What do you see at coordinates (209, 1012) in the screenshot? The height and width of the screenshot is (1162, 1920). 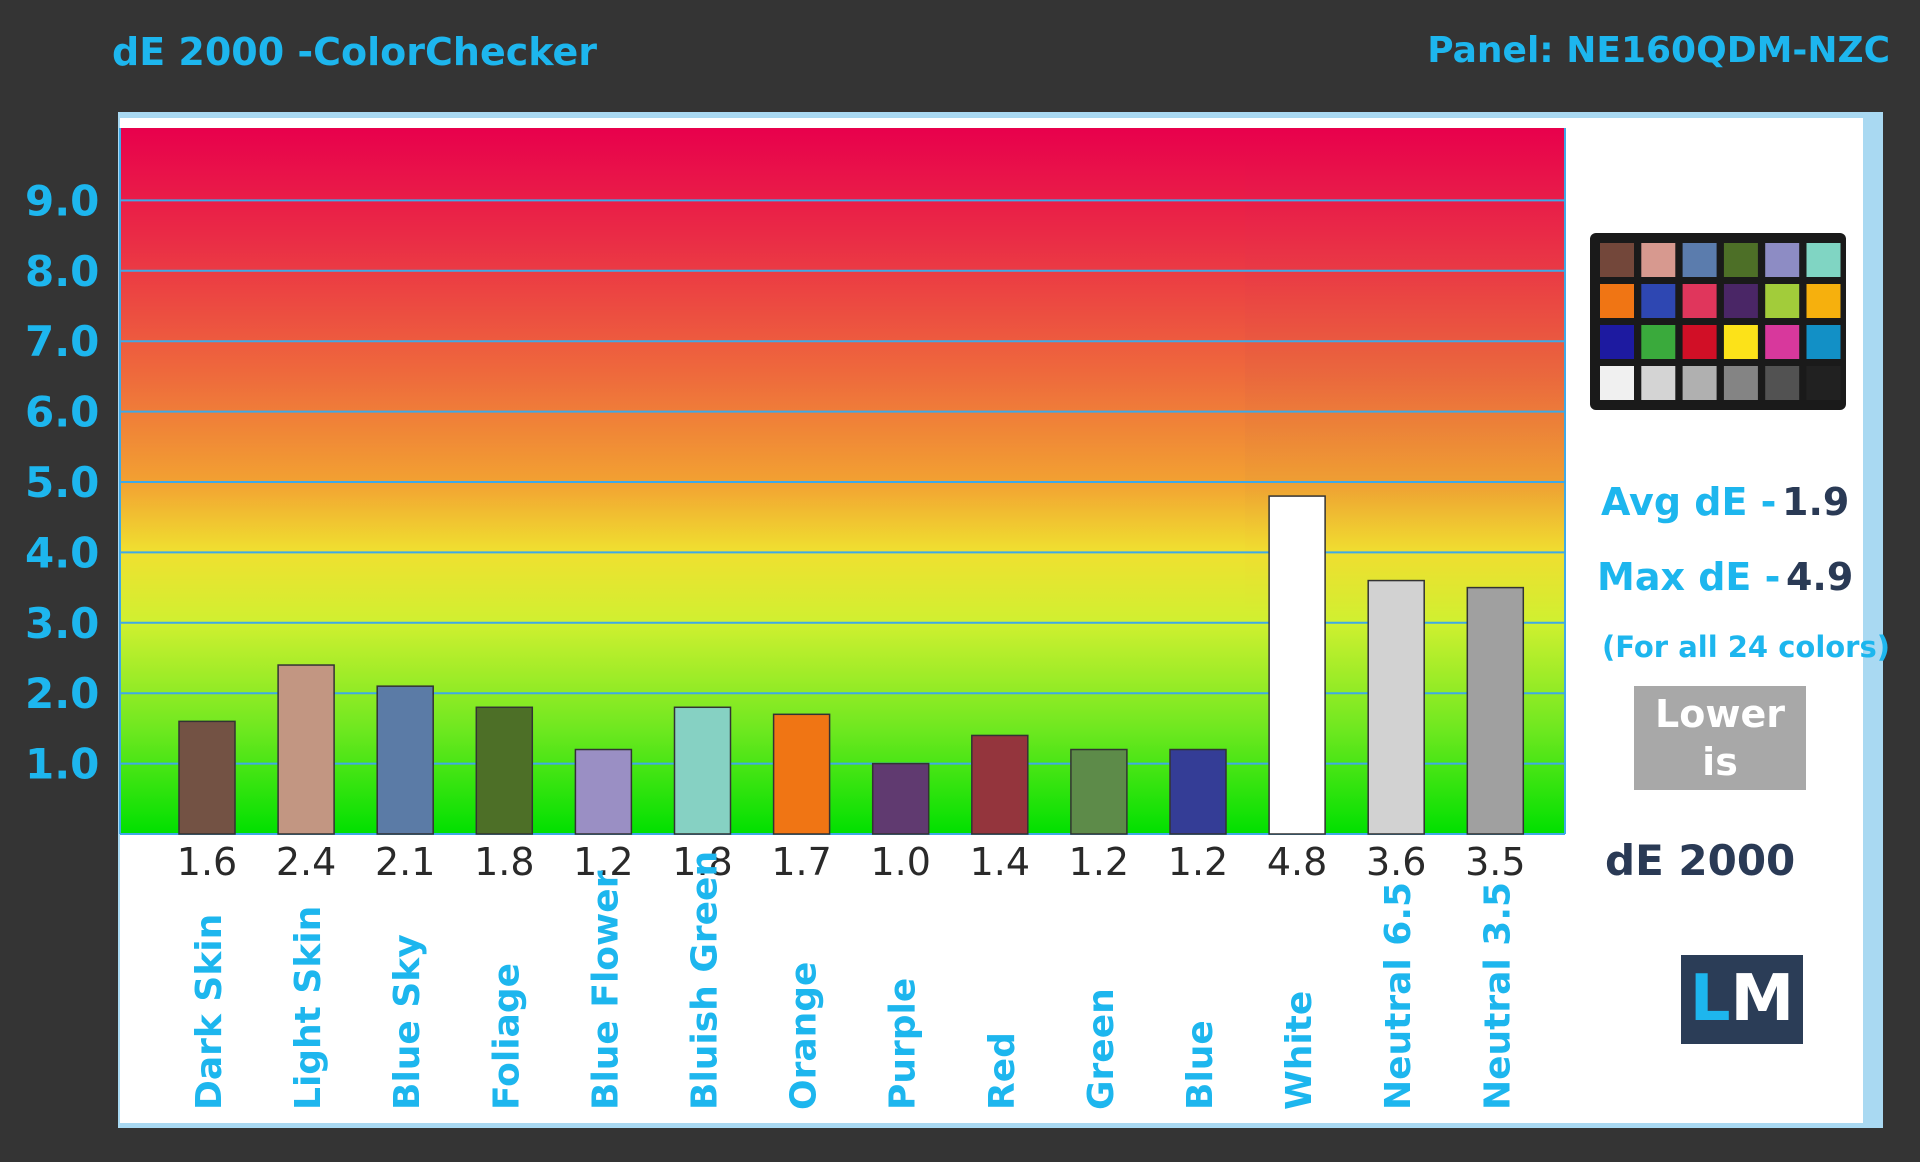 I see `category-label: Dark Skin` at bounding box center [209, 1012].